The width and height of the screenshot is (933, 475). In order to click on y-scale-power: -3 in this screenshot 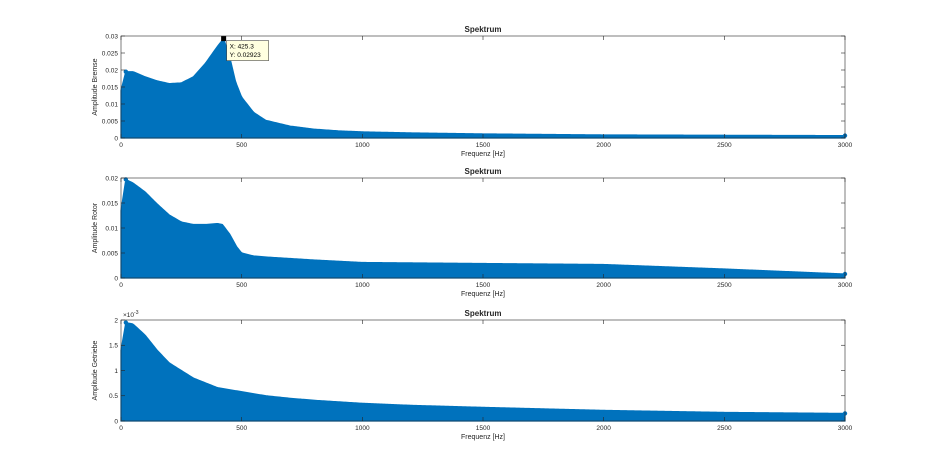, I will do `click(136, 313)`.